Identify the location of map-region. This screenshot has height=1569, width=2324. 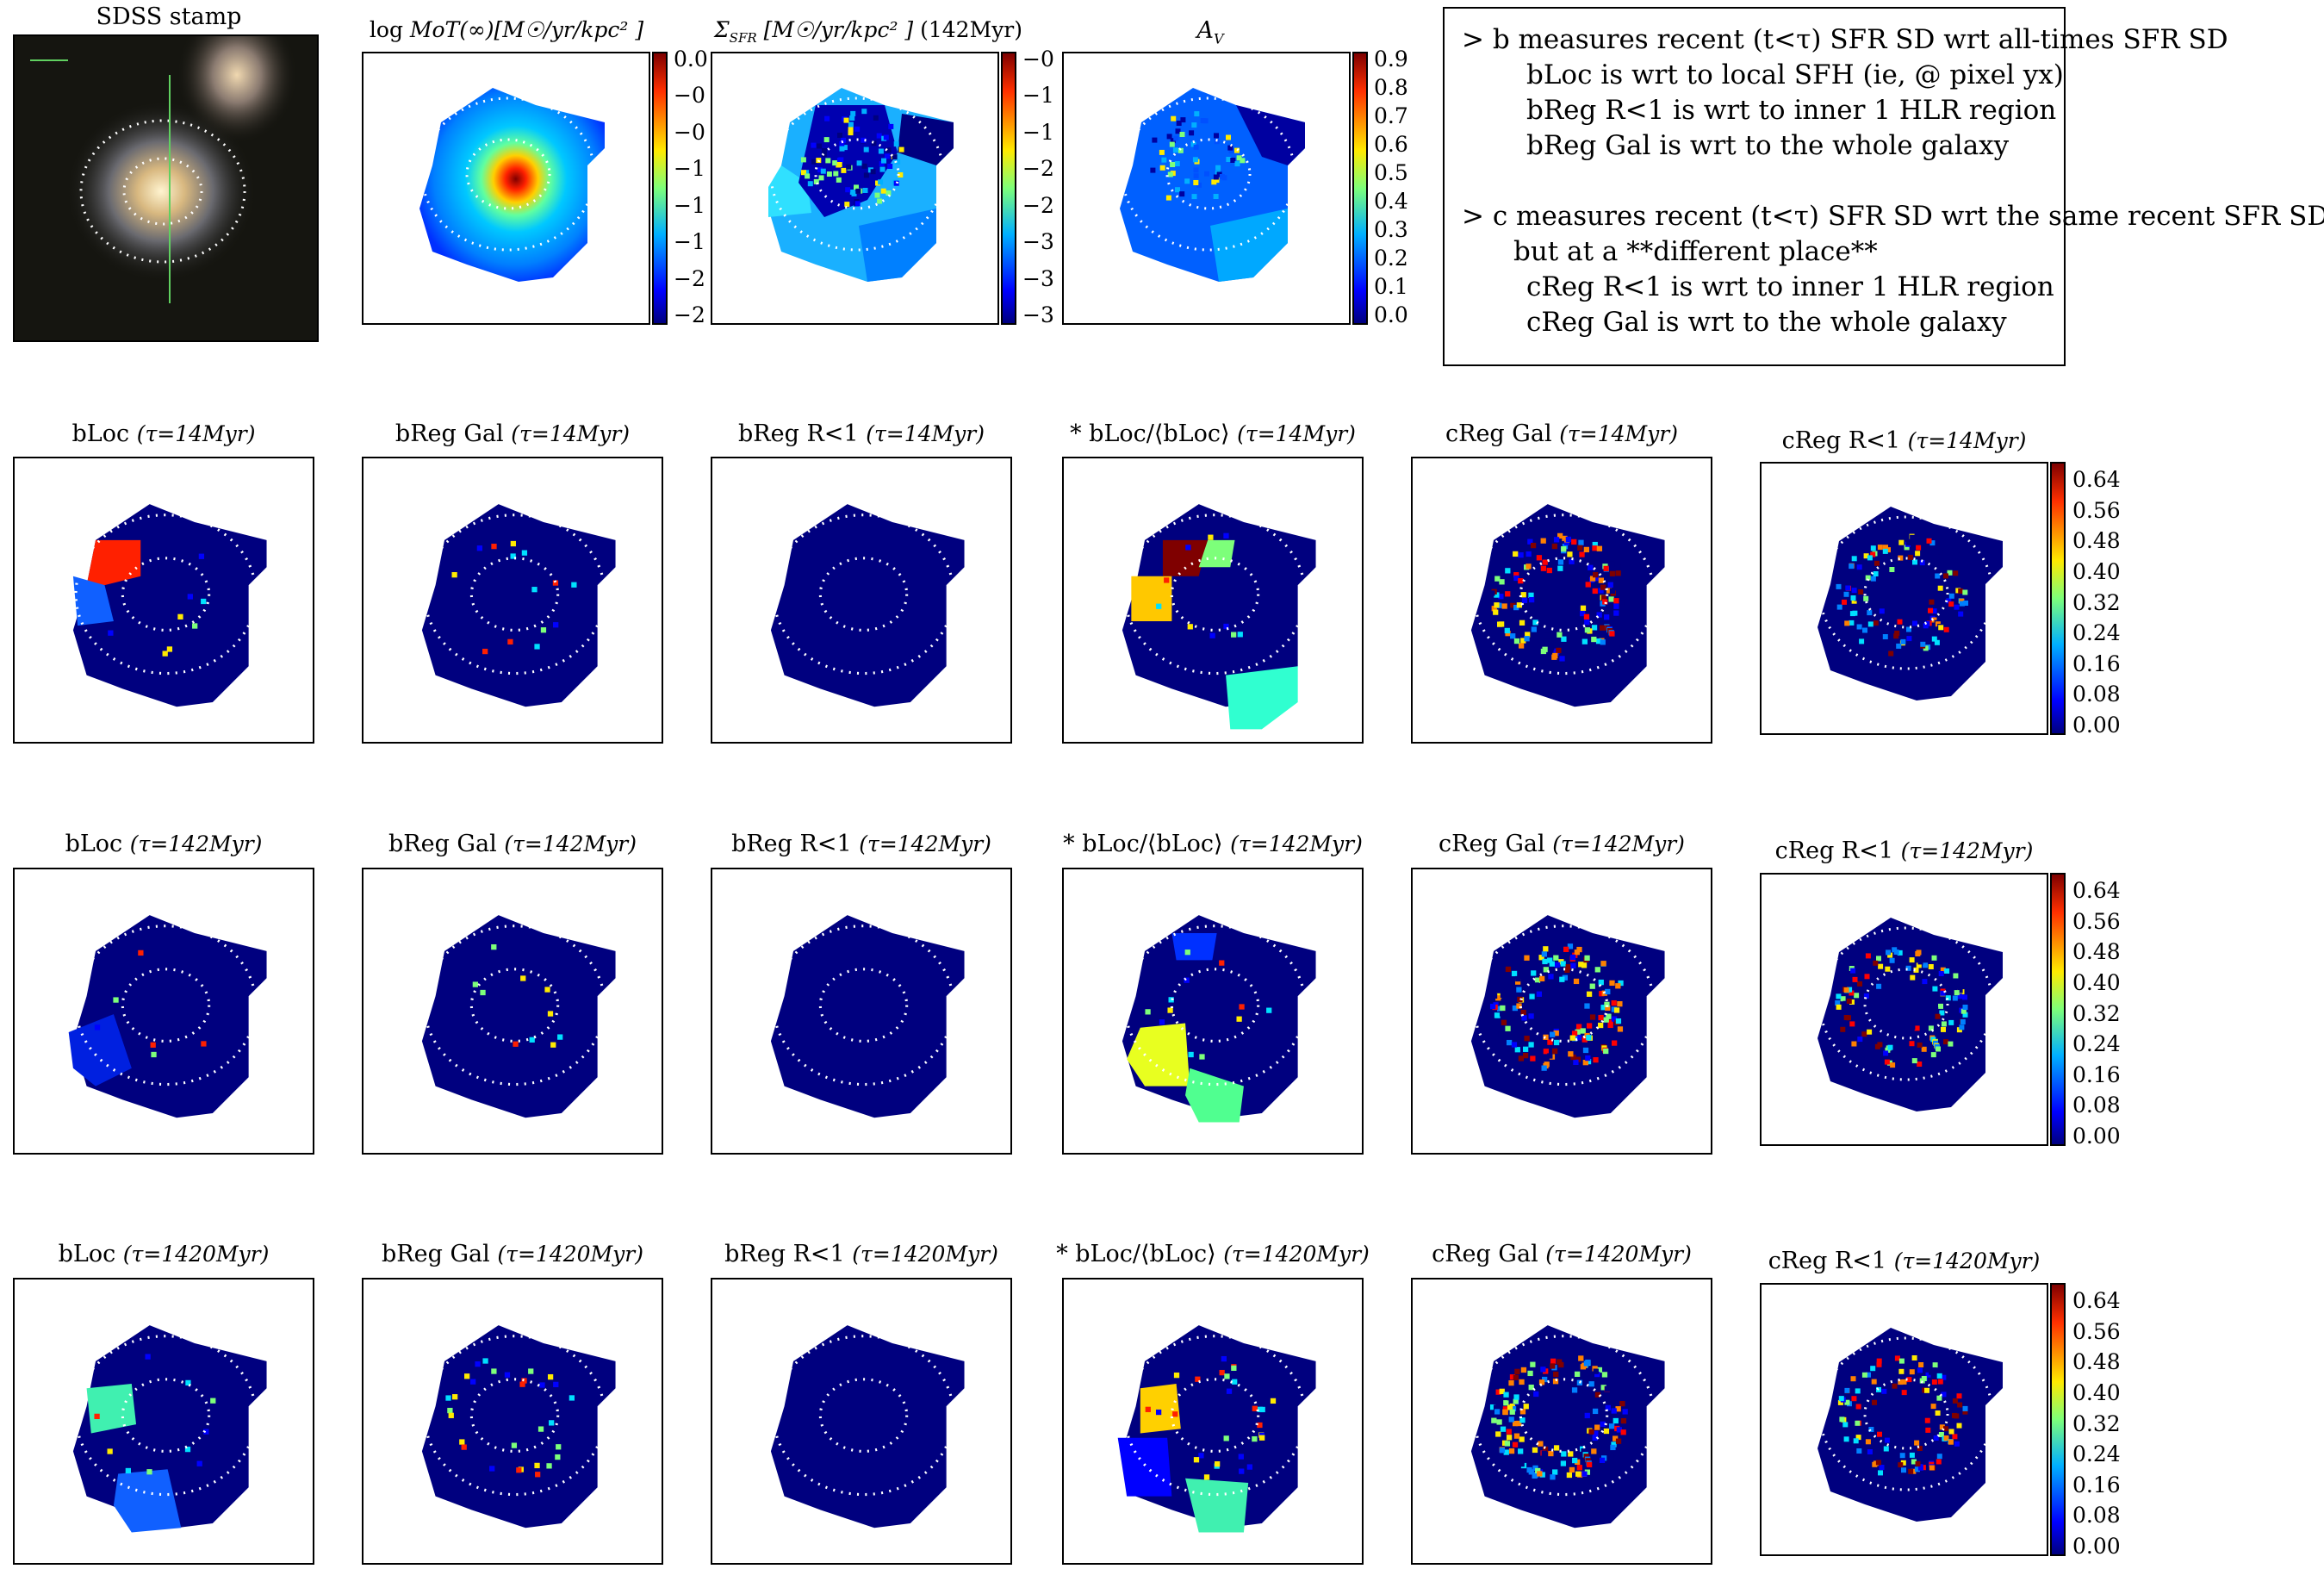
(1144, 1467).